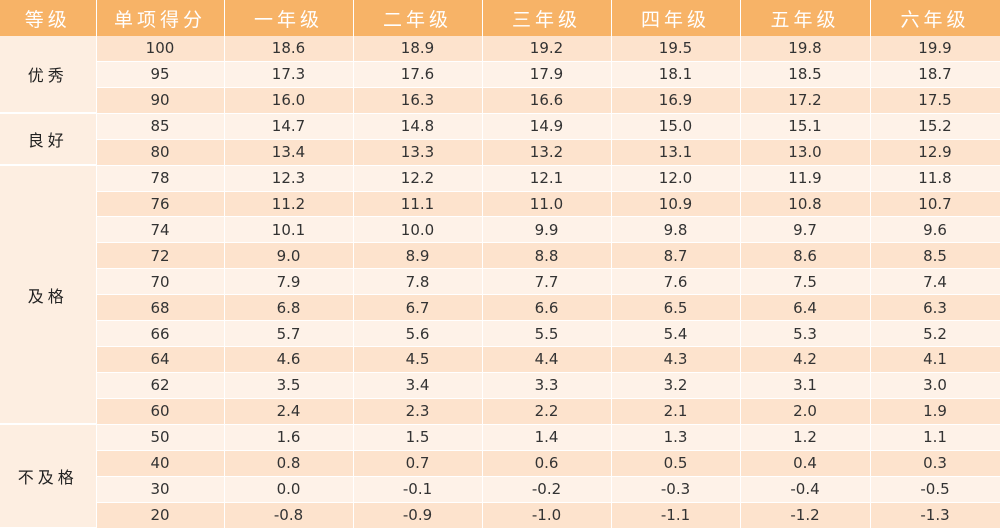  I want to click on value-cell: 7.9, so click(289, 282).